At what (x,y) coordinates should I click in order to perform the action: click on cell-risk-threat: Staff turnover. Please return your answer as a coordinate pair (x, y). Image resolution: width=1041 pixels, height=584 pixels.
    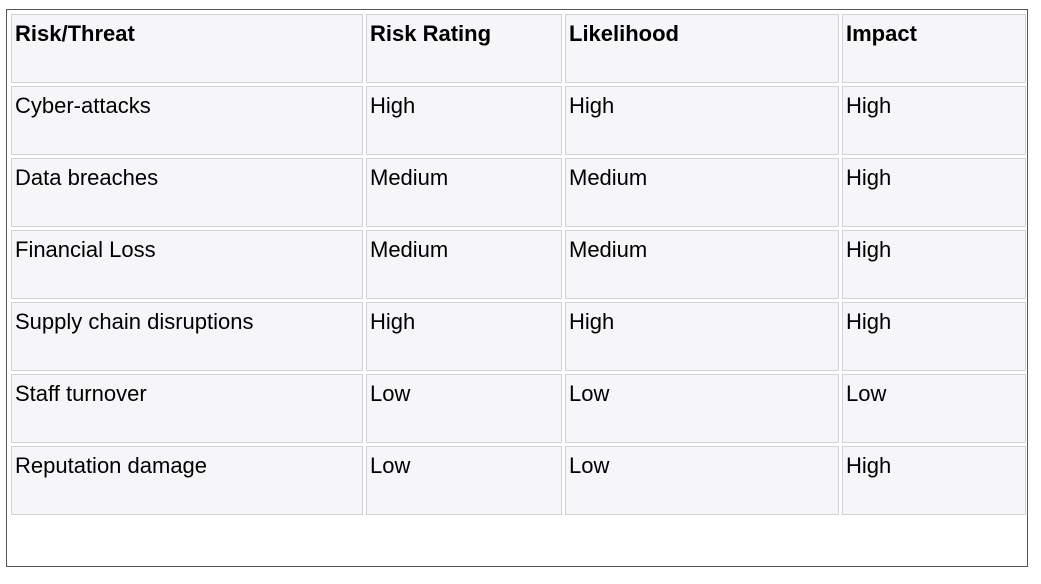
    Looking at the image, I should click on (187, 408).